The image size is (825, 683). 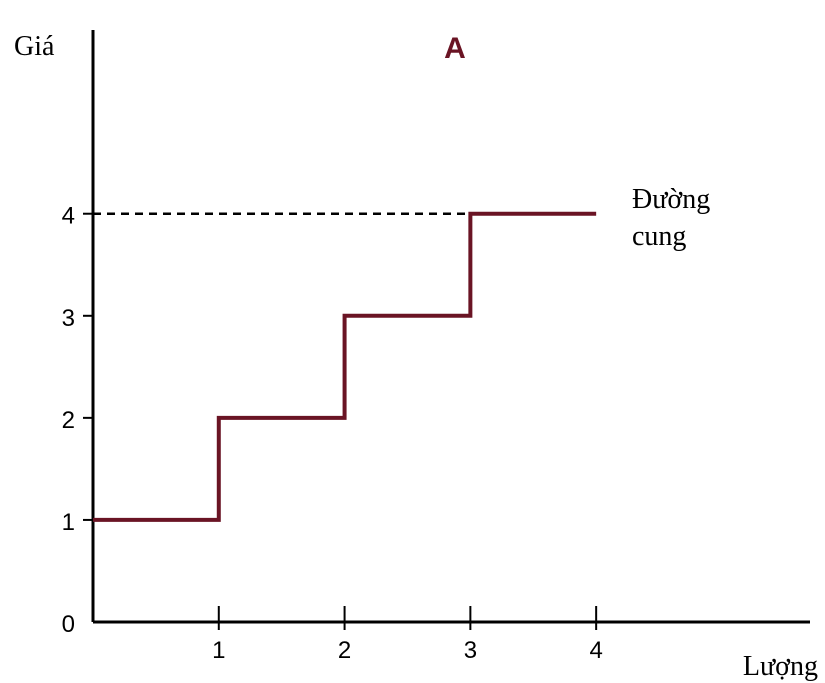 I want to click on x-tick-label: 1, so click(x=218, y=650).